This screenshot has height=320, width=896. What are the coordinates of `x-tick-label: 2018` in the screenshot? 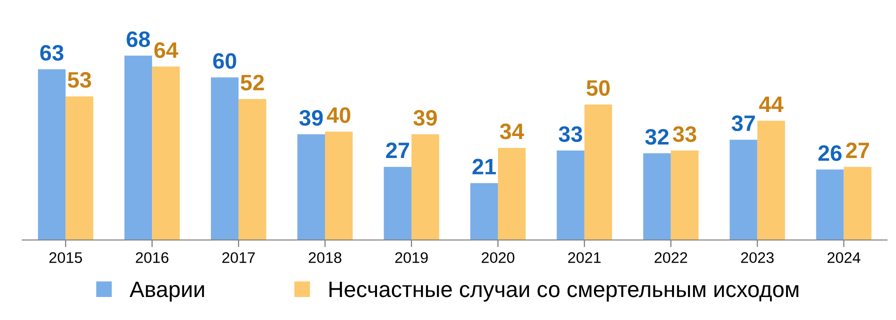 It's located at (325, 258).